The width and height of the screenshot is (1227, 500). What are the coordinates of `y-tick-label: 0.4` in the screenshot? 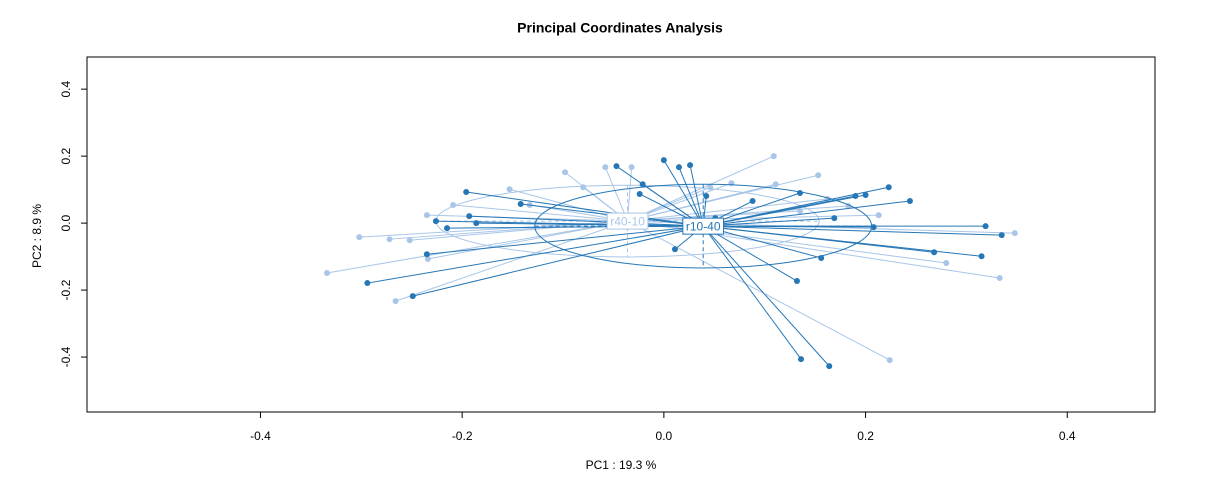 It's located at (66, 88).